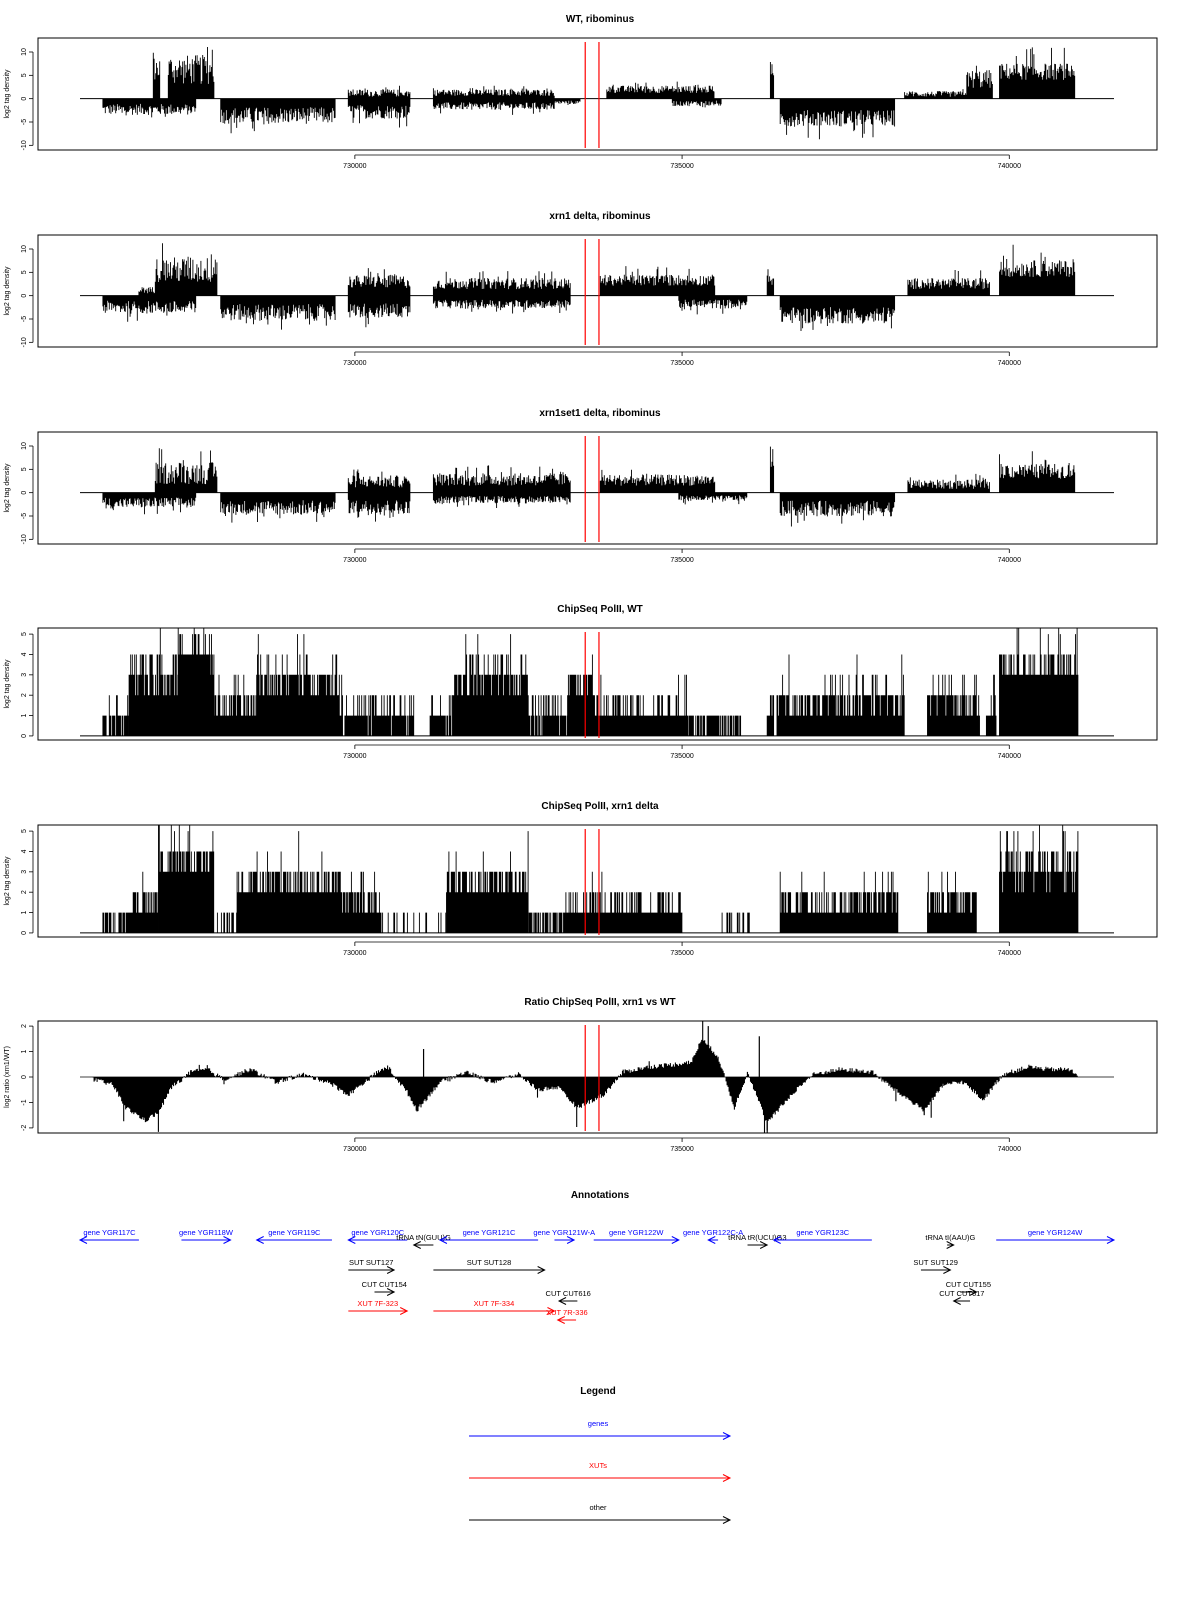 This screenshot has height=1600, width=1200. Describe the element at coordinates (1056, 1236) in the screenshot. I see `annotation-13: gene YGR124W` at that location.